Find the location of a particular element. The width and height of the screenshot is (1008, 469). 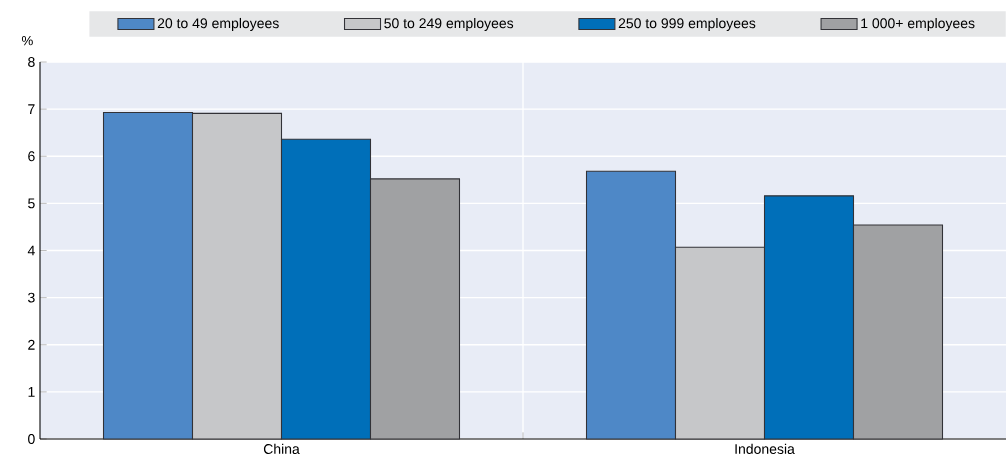

legend-label: 1 000+ employees is located at coordinates (918, 24).